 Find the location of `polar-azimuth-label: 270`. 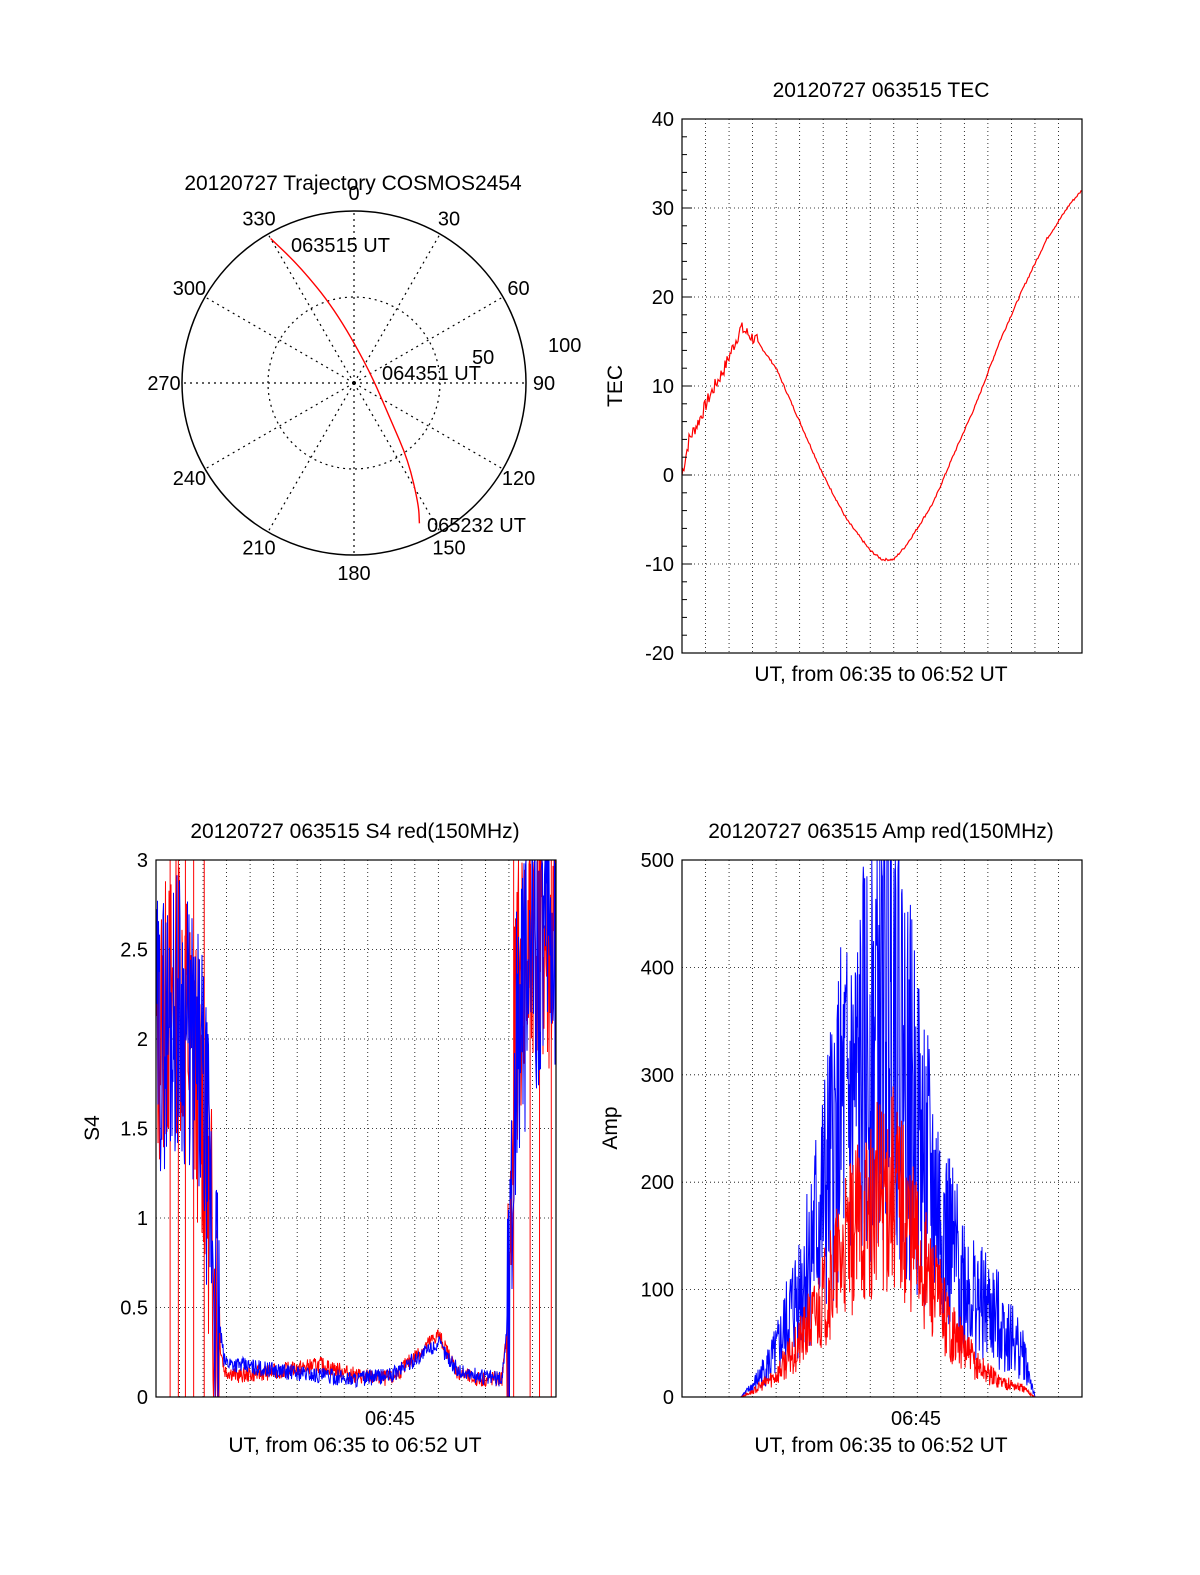

polar-azimuth-label: 270 is located at coordinates (163, 384).